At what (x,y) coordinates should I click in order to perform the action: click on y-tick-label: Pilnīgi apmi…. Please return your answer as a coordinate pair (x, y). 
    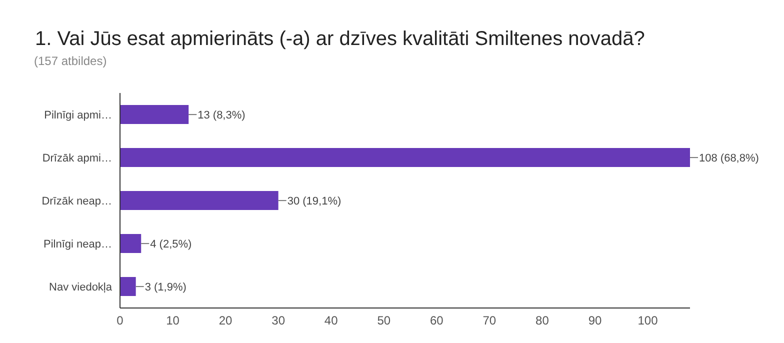
    Looking at the image, I should click on (78, 115).